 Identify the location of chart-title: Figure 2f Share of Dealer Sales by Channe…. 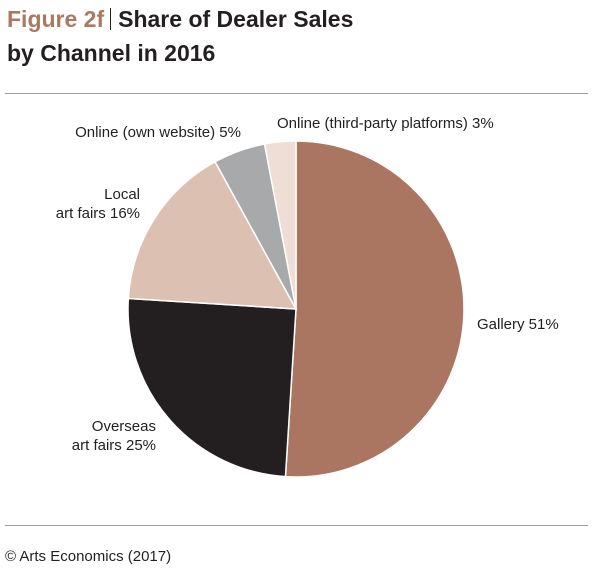
(180, 36).